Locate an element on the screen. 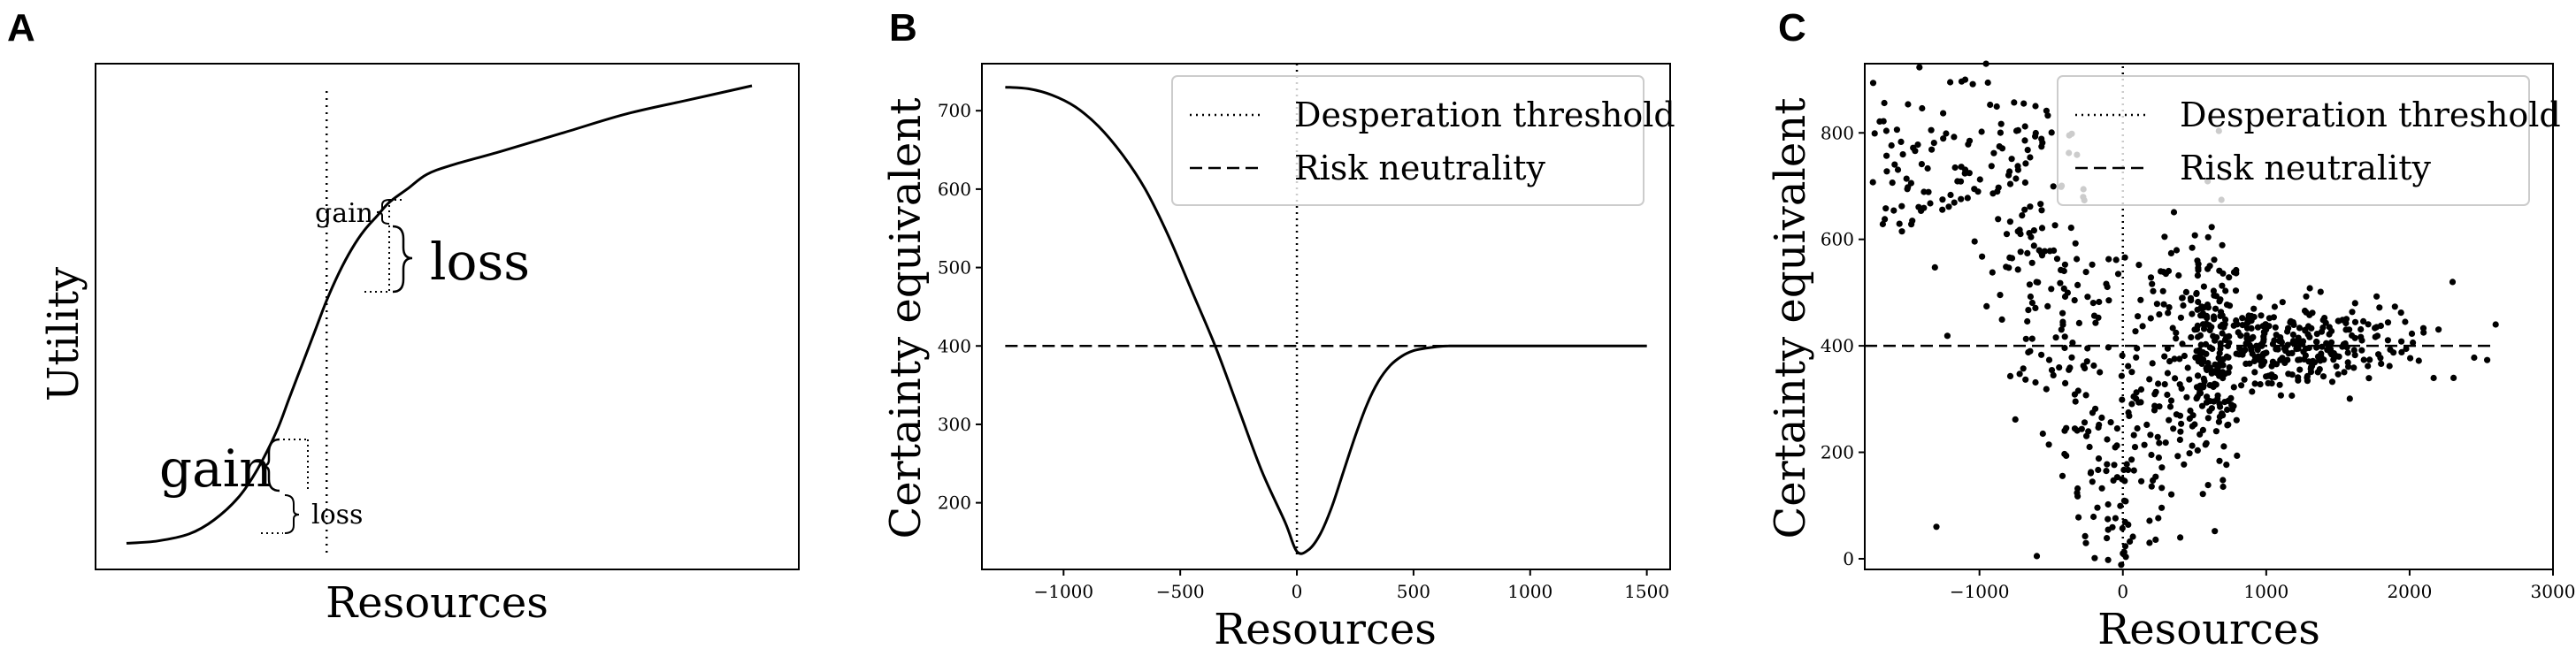 Image resolution: width=2576 pixels, height=649 pixels. panel-c-legend-box is located at coordinates (2293, 140).